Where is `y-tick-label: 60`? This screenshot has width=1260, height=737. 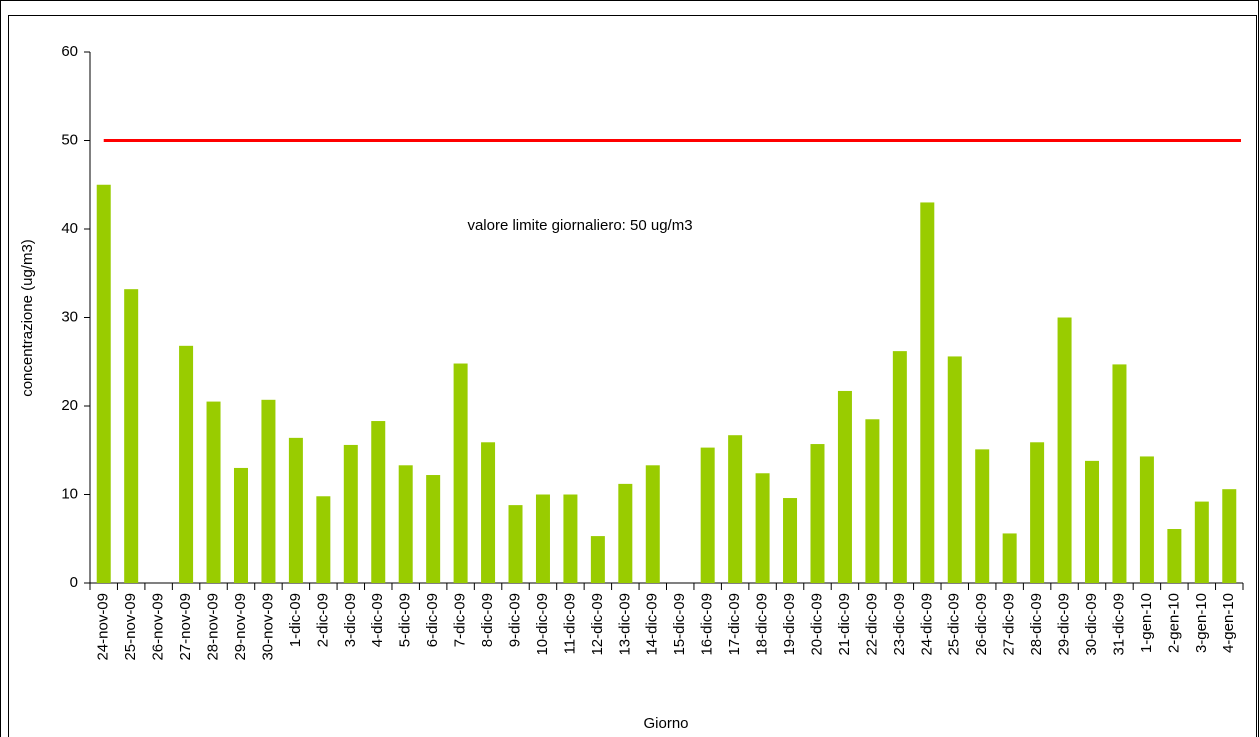
y-tick-label: 60 is located at coordinates (69, 51).